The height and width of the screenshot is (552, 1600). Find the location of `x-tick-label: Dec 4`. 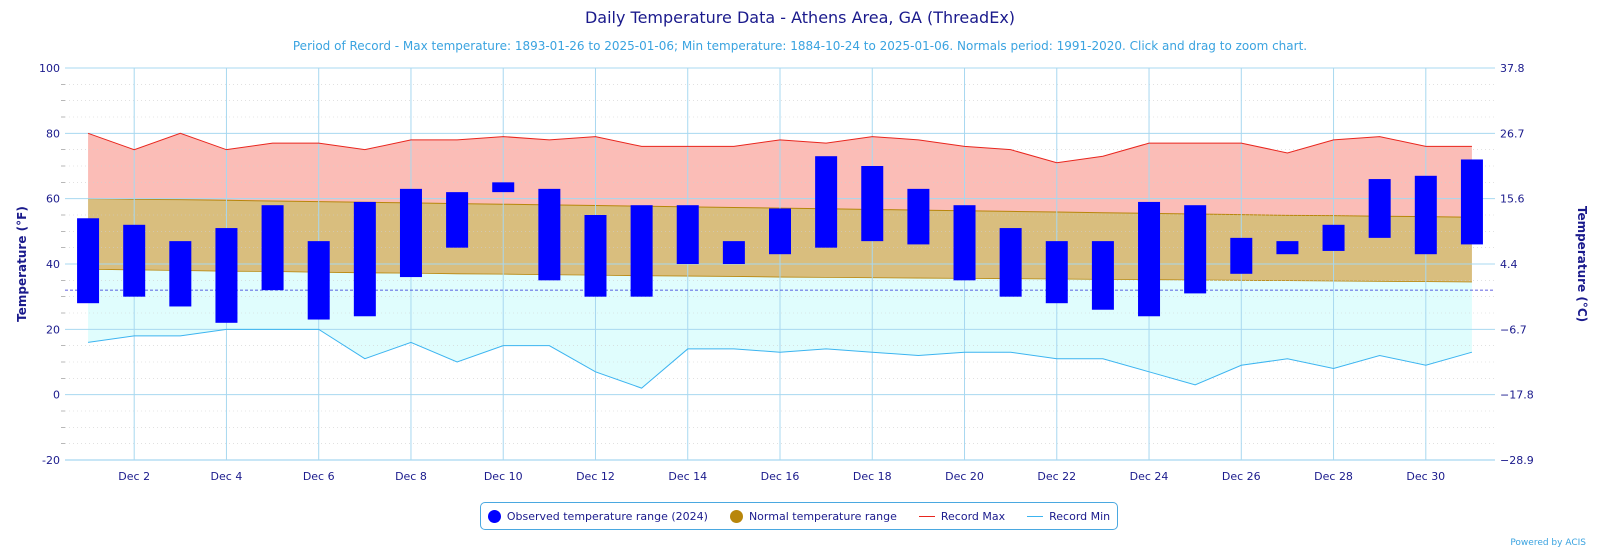

x-tick-label: Dec 4 is located at coordinates (227, 476).